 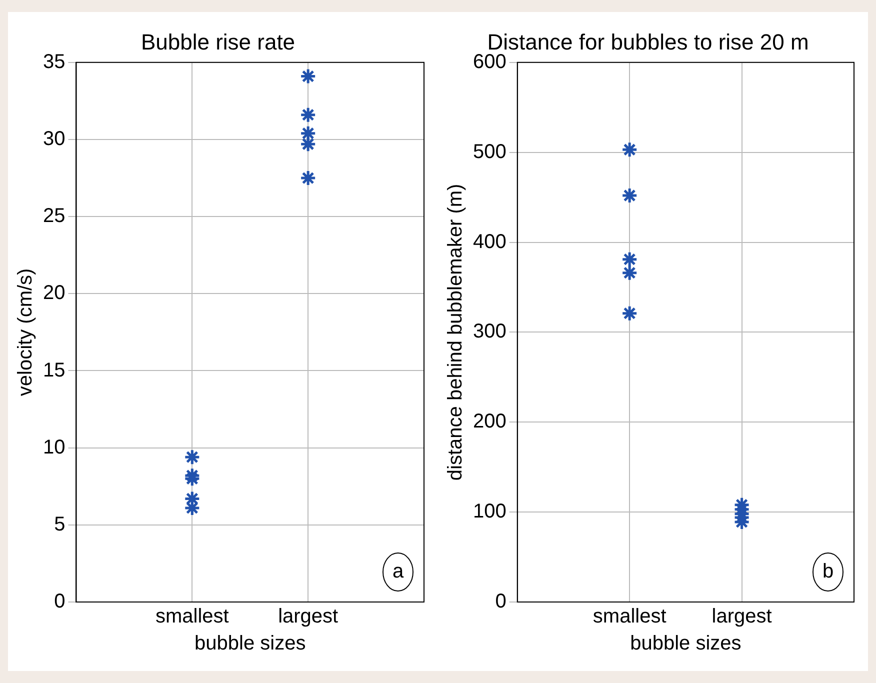 What do you see at coordinates (54, 61) in the screenshot?
I see `y-tick-label: 35` at bounding box center [54, 61].